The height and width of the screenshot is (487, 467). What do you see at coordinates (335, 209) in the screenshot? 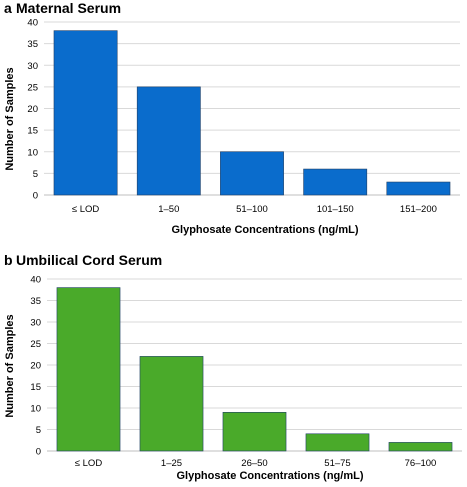
I see `x-tick-label: 101–150` at bounding box center [335, 209].